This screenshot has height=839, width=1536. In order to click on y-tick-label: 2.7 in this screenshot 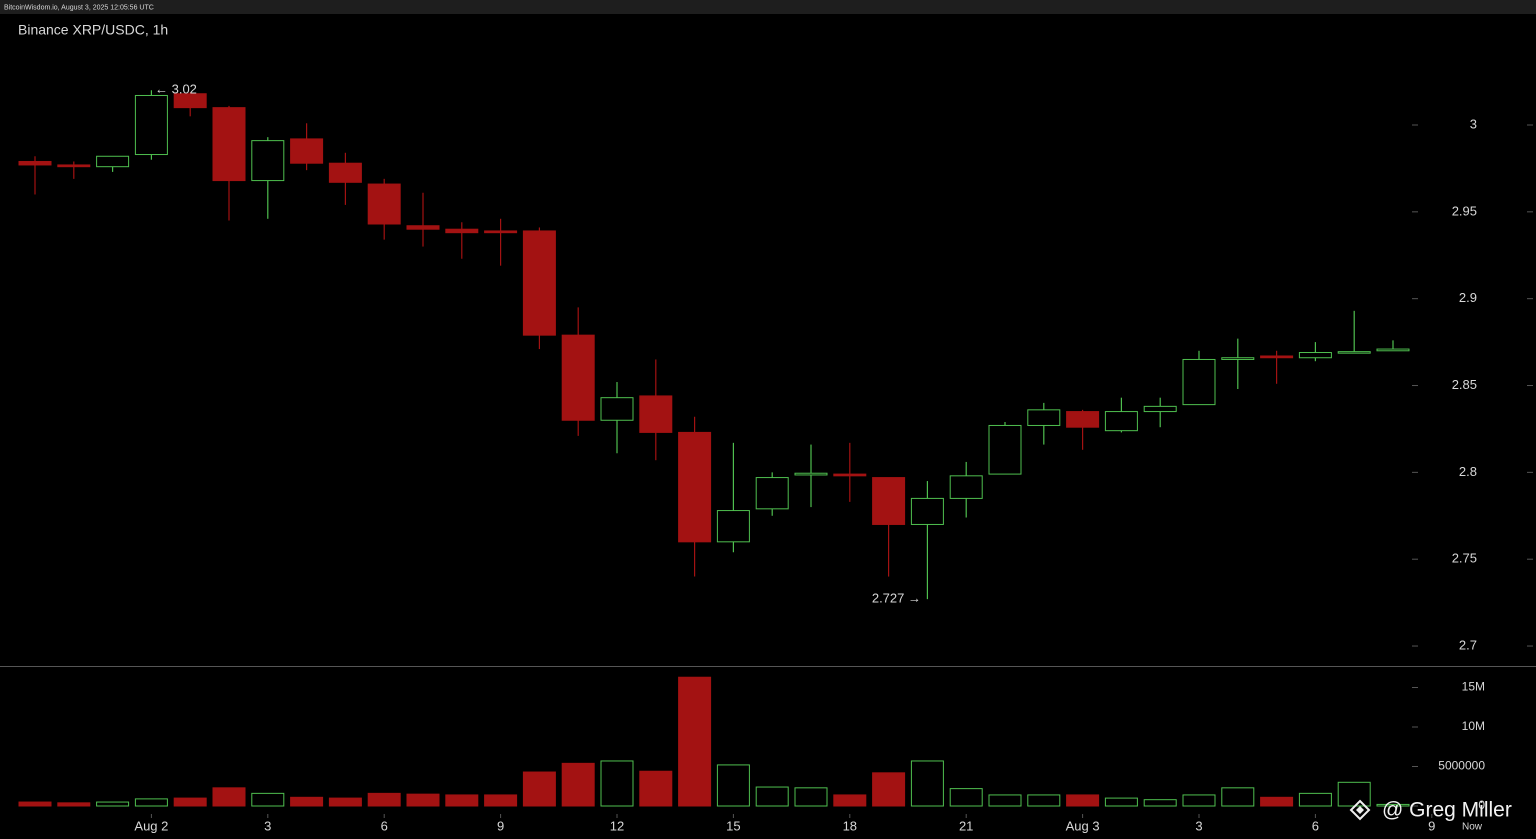, I will do `click(1468, 644)`.